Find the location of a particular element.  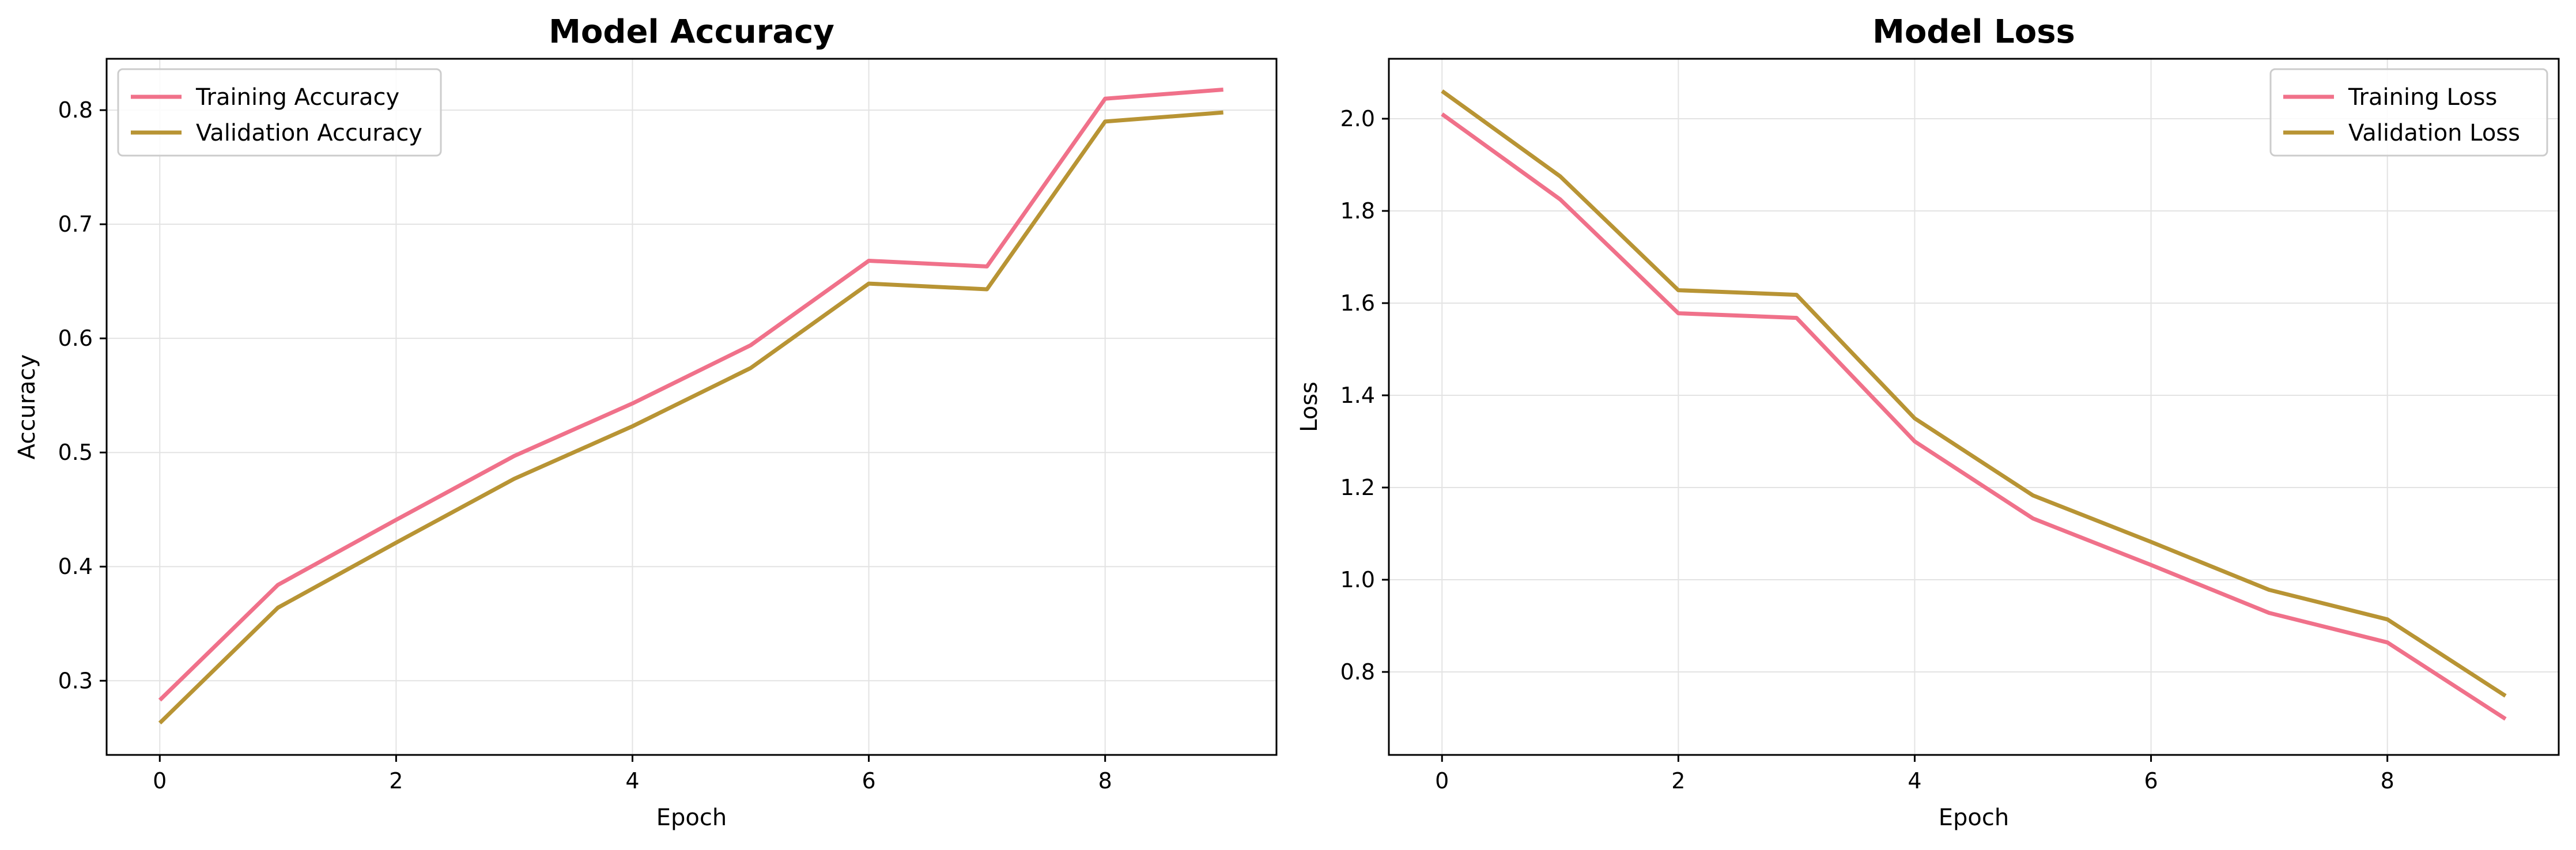

y-tick-label: 1.2 is located at coordinates (1358, 488).